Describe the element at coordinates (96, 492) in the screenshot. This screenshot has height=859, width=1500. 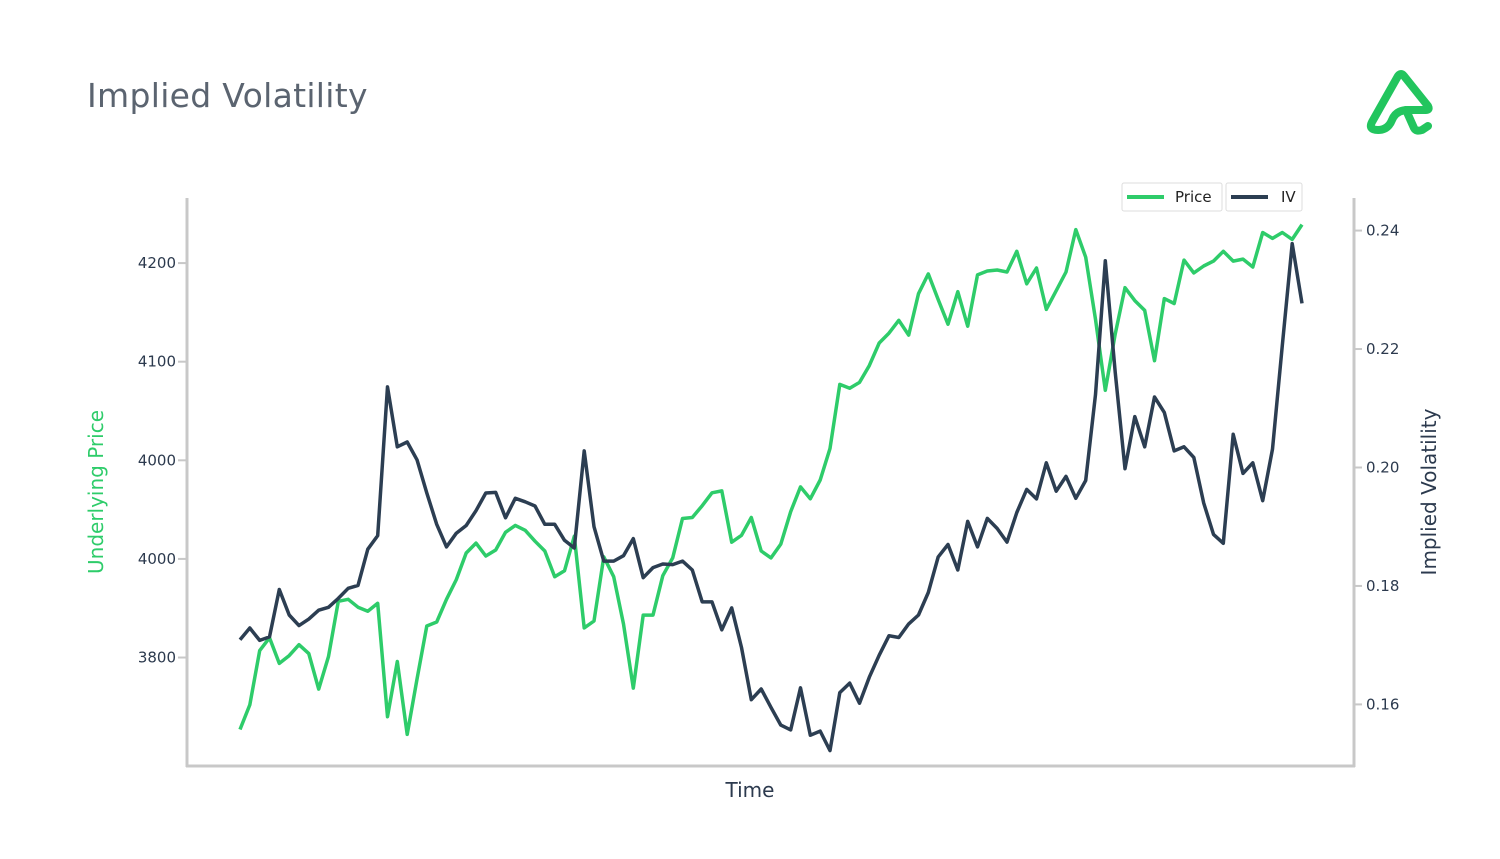
I see `left-axis-label: Underlying Price` at that location.